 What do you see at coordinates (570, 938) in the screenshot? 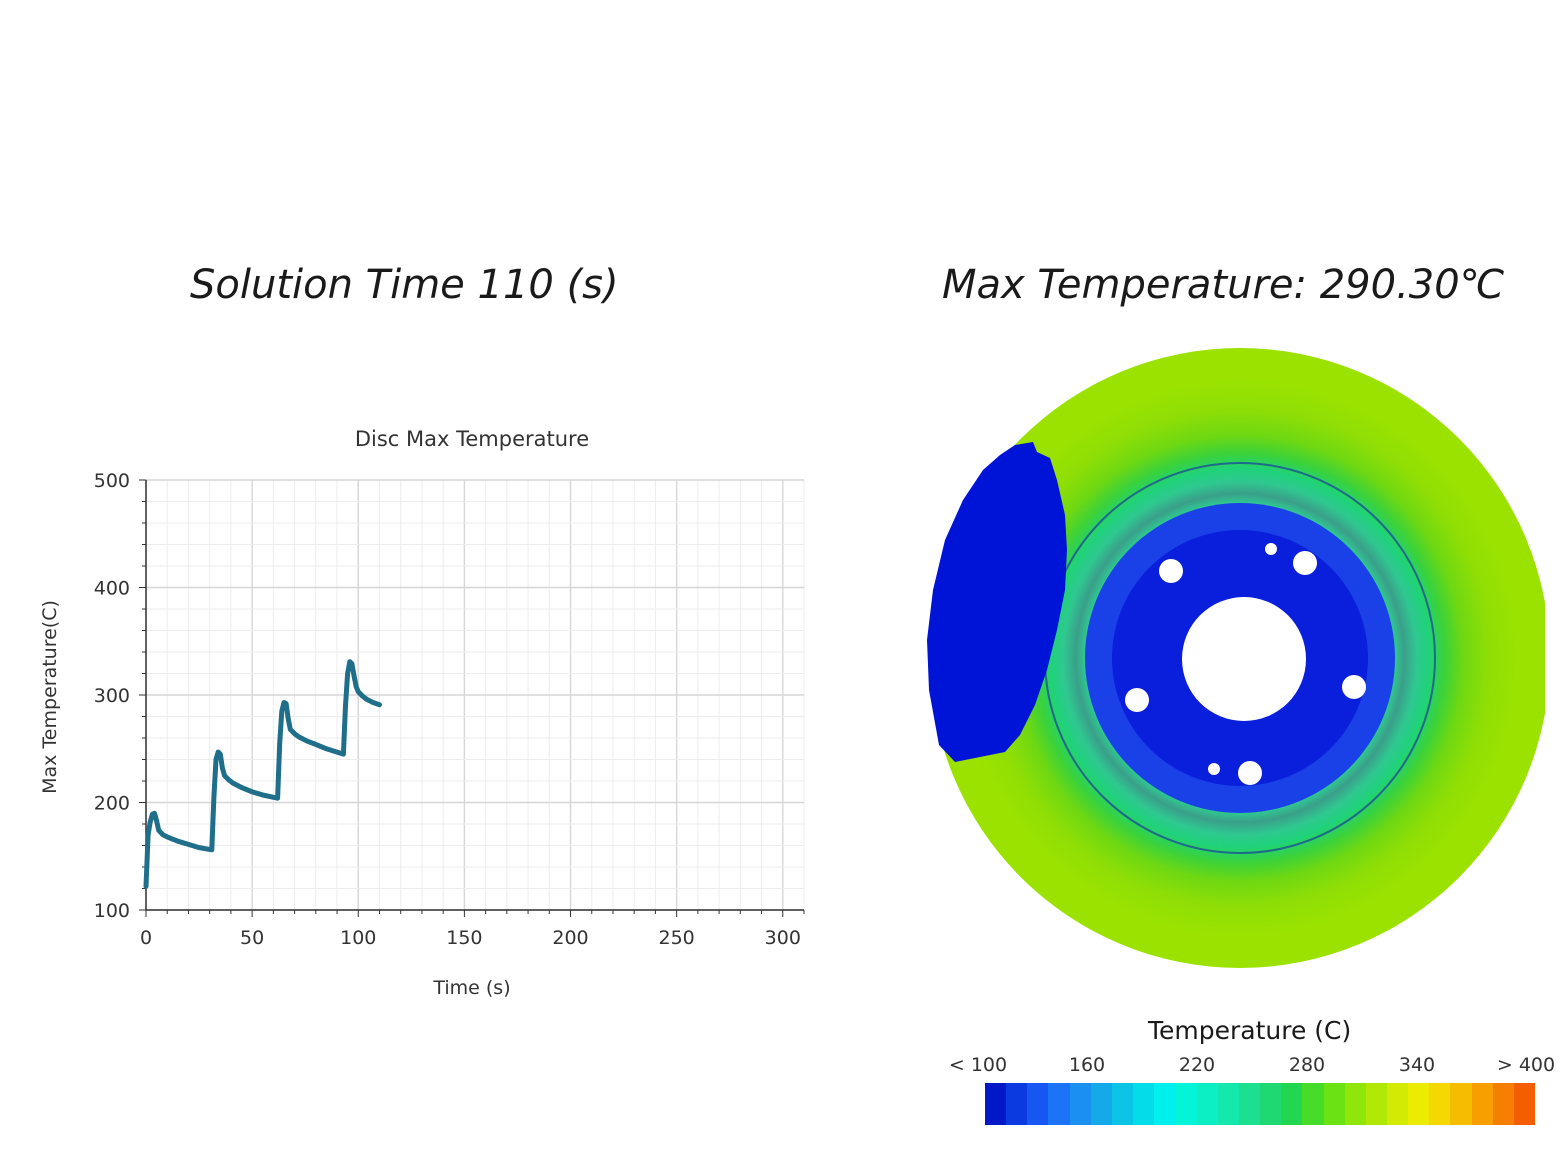
I see `x-tick-label: 200` at bounding box center [570, 938].